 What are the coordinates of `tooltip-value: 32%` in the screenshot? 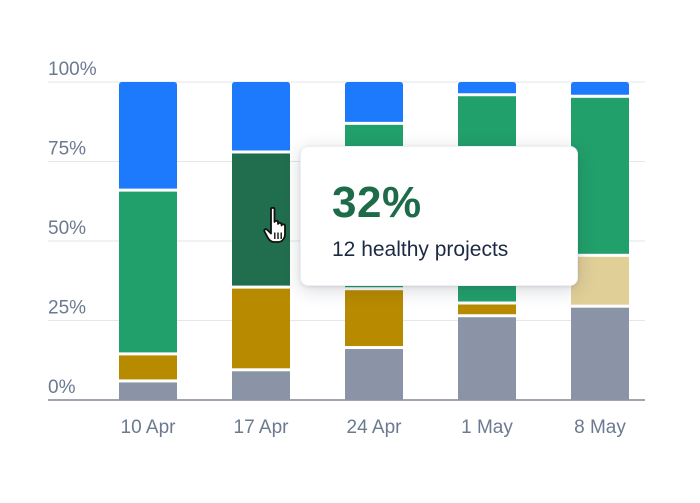 It's located at (377, 202).